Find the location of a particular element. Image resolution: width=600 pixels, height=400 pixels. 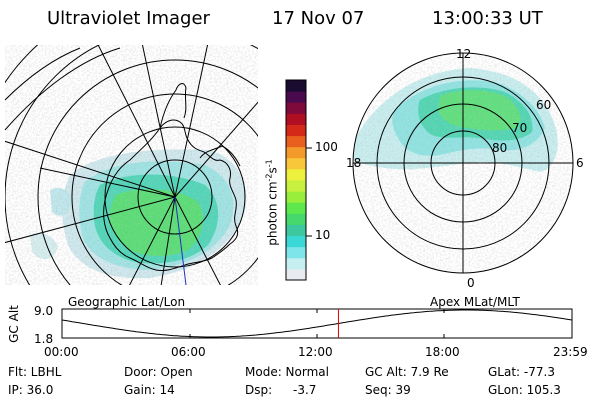

mlt-label-18: 18 is located at coordinates (354, 163).